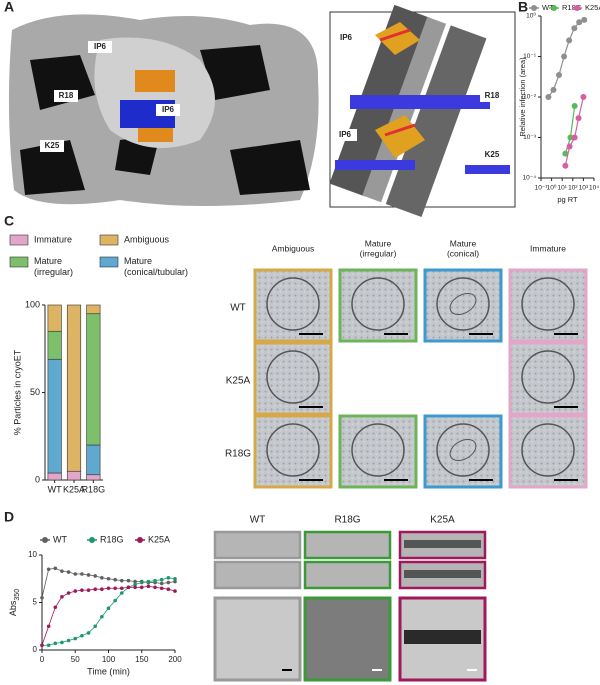 Image resolution: width=600 pixels, height=685 pixels. I want to click on y-tick-label: 10⁻⁴, so click(530, 178).